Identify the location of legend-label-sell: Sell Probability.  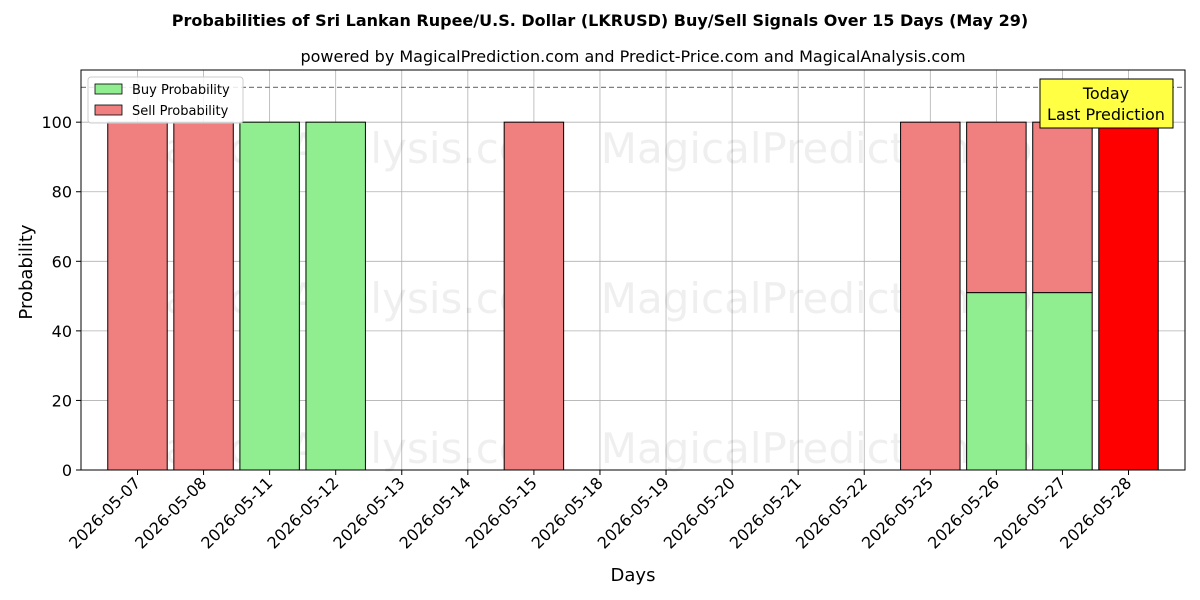
(180, 111).